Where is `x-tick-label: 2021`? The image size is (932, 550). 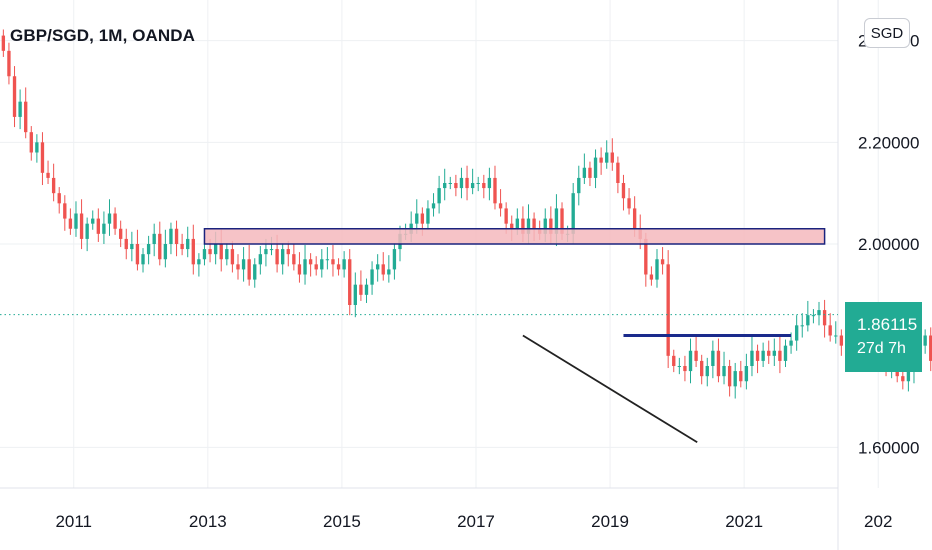 x-tick-label: 2021 is located at coordinates (744, 521).